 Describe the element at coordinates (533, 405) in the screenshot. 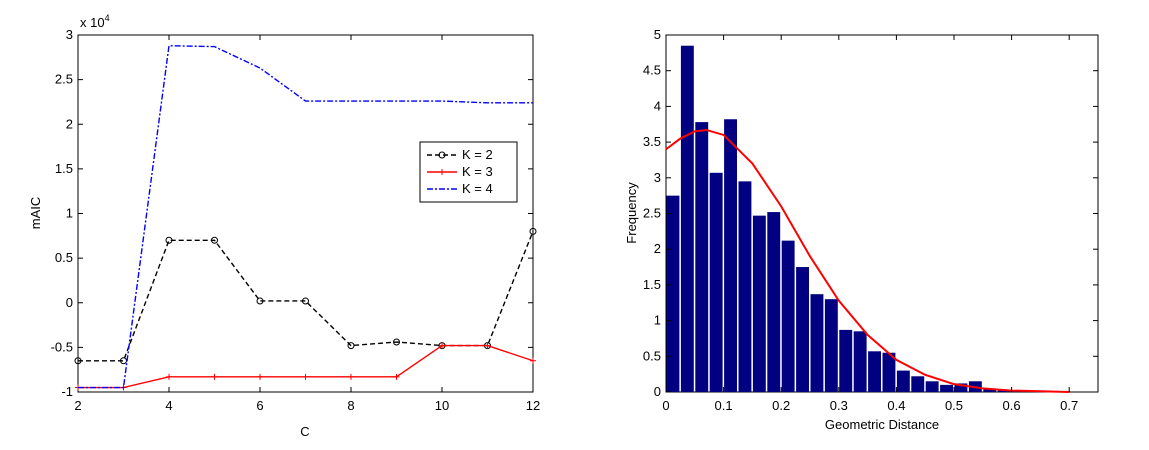

I see `left-x-tick-label: 12` at that location.